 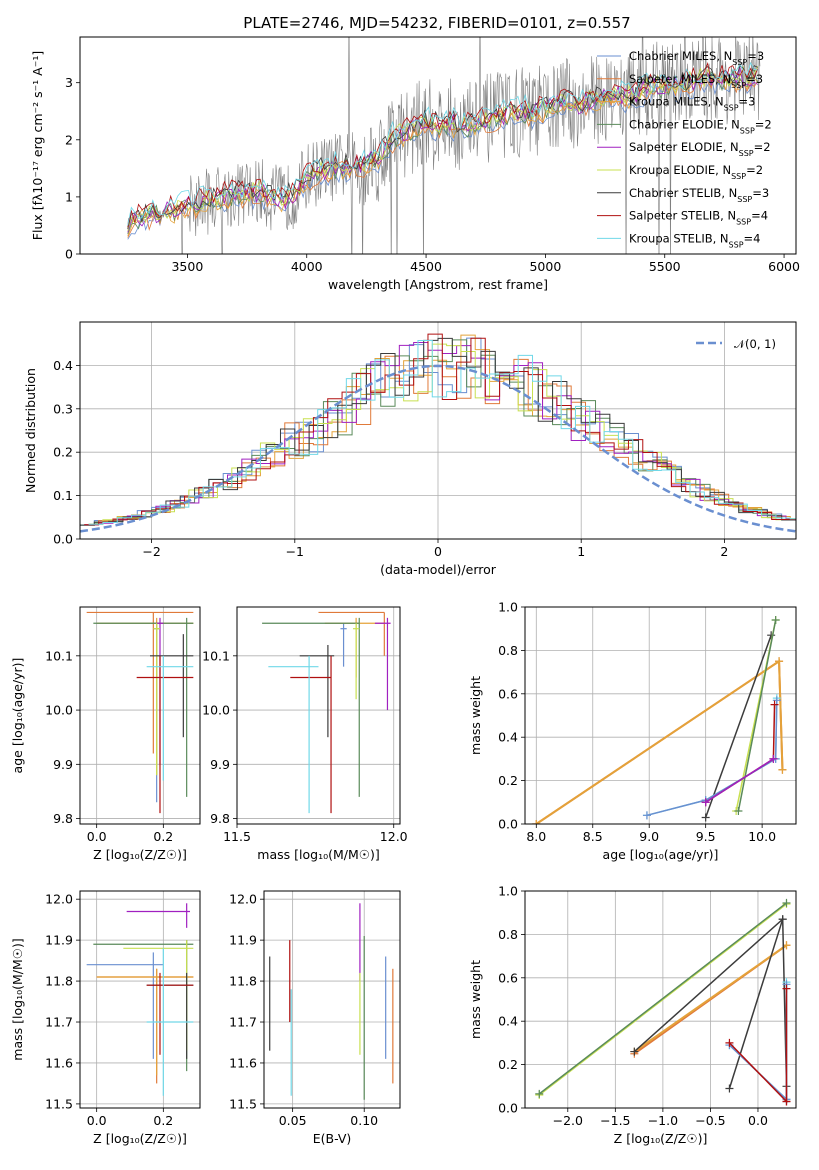 I want to click on y-tick-label: 0.8, so click(x=508, y=934).